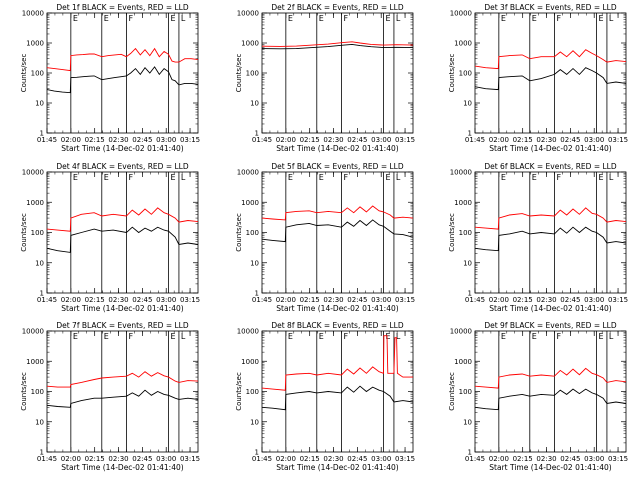 The image size is (640, 480). What do you see at coordinates (337, 166) in the screenshot?
I see `panel-title: Det 5f BLACK = Events, RED = LLD` at bounding box center [337, 166].